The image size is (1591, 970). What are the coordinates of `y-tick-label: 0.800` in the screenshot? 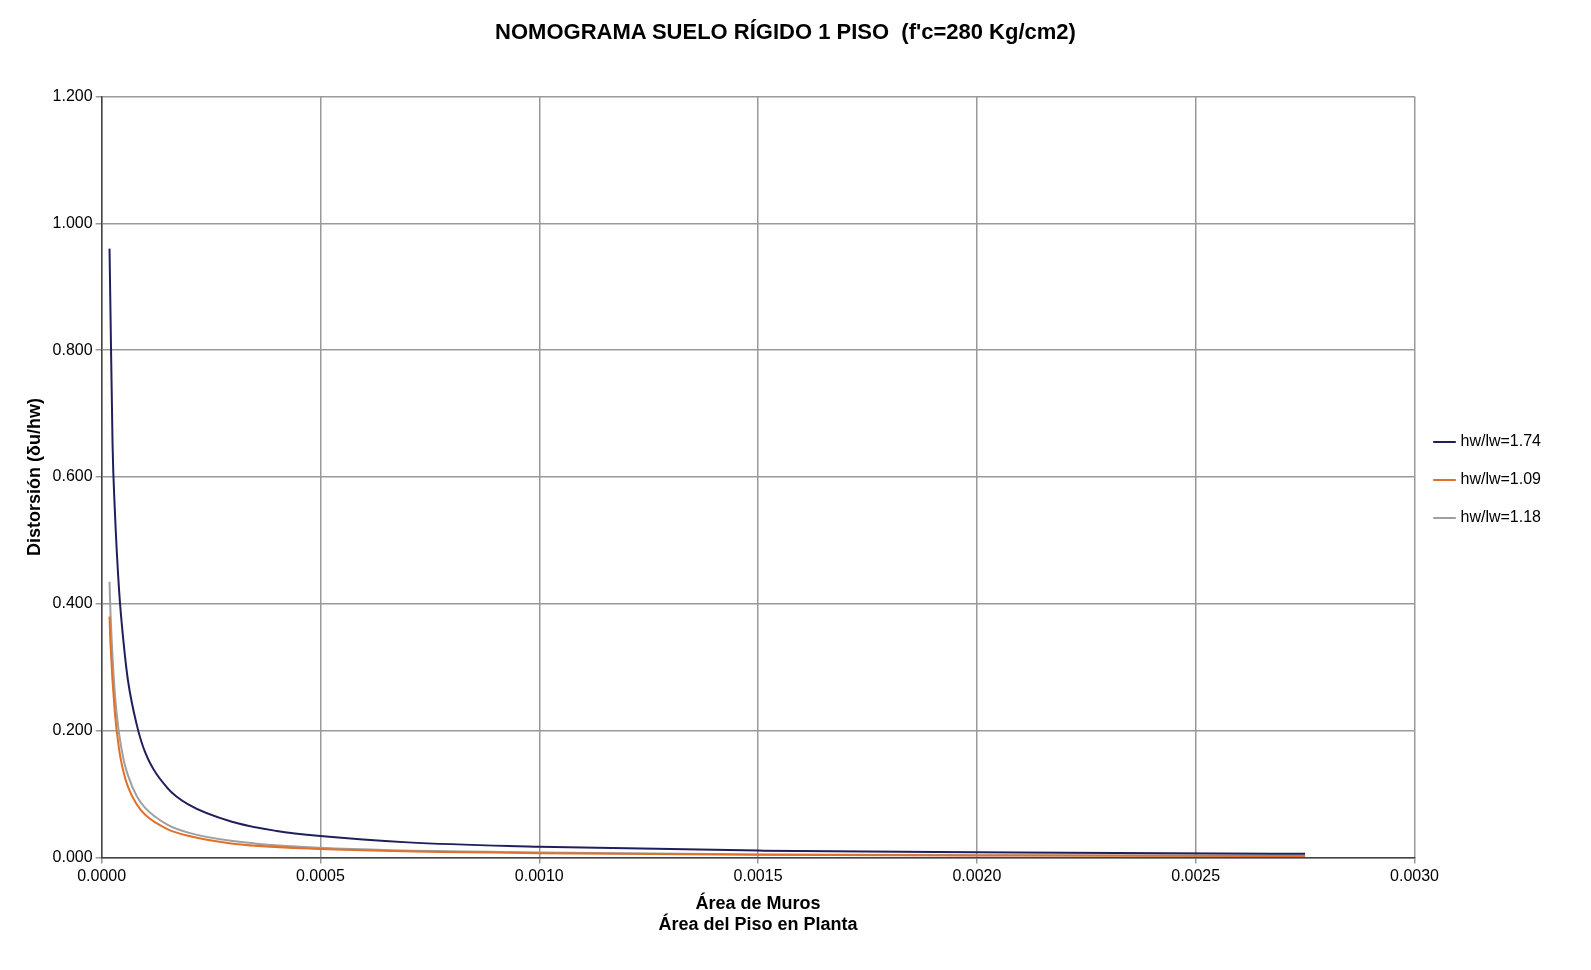 It's located at (72, 349).